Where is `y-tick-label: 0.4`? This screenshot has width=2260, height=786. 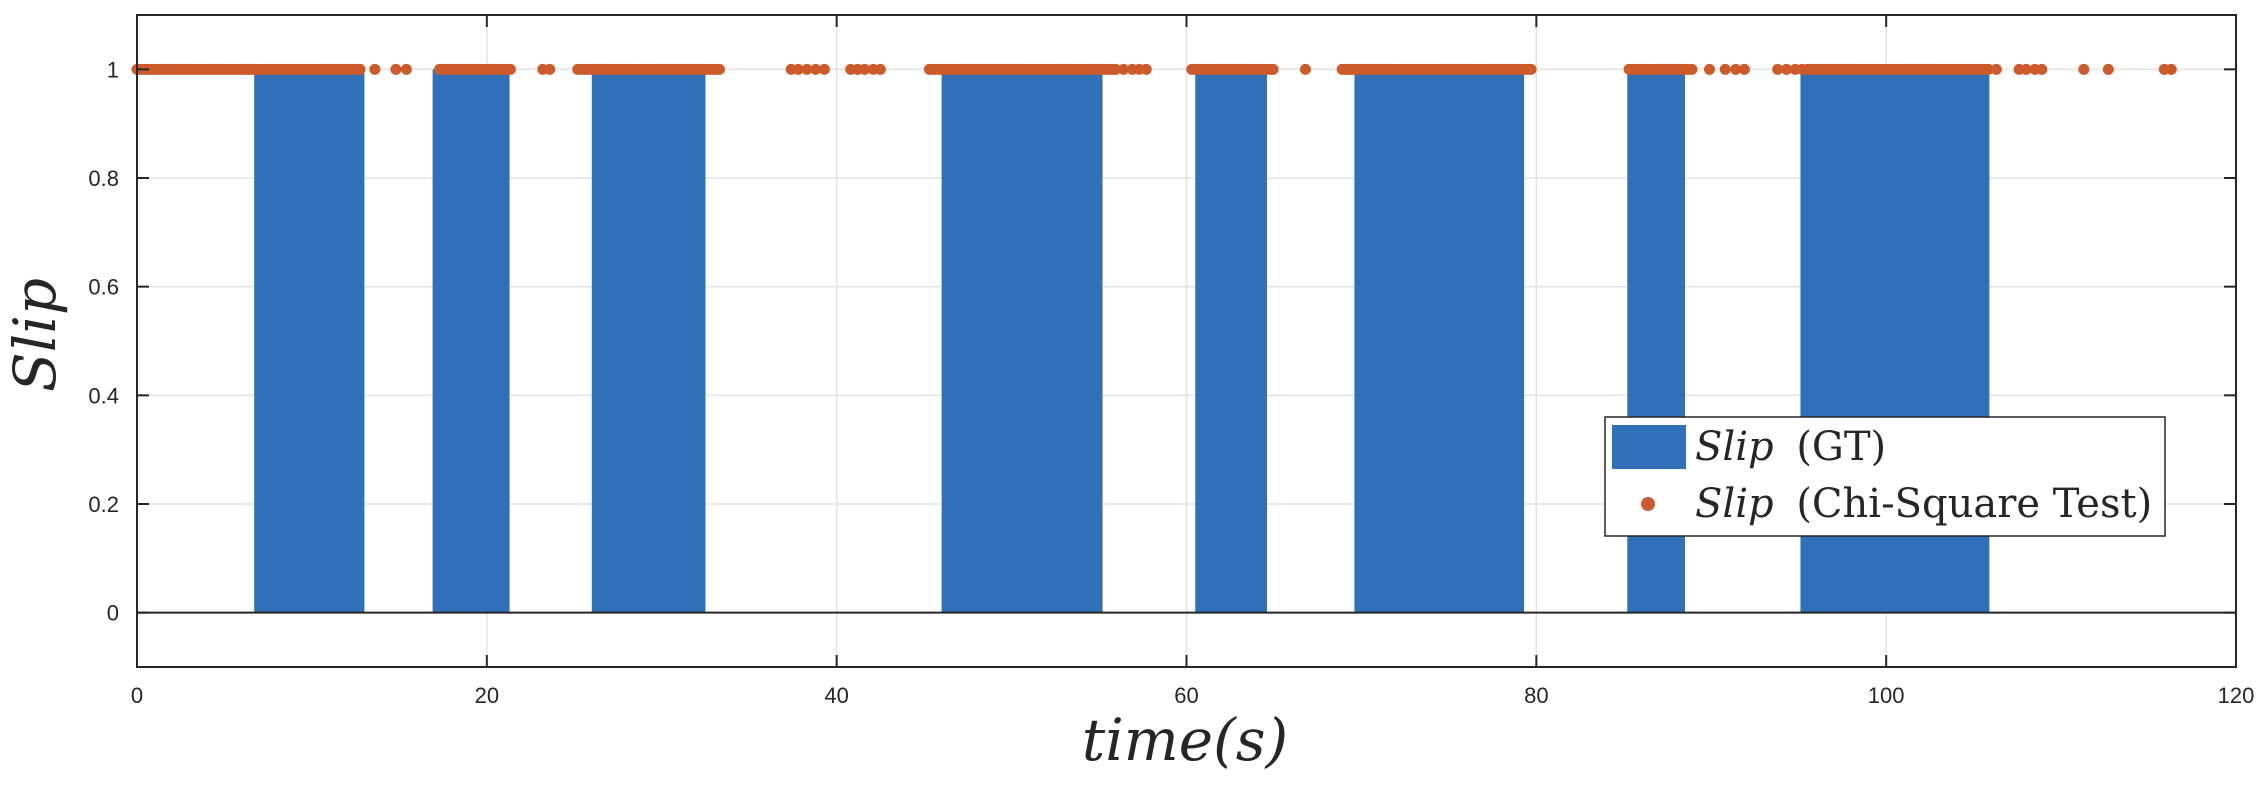 y-tick-label: 0.4 is located at coordinates (103, 395).